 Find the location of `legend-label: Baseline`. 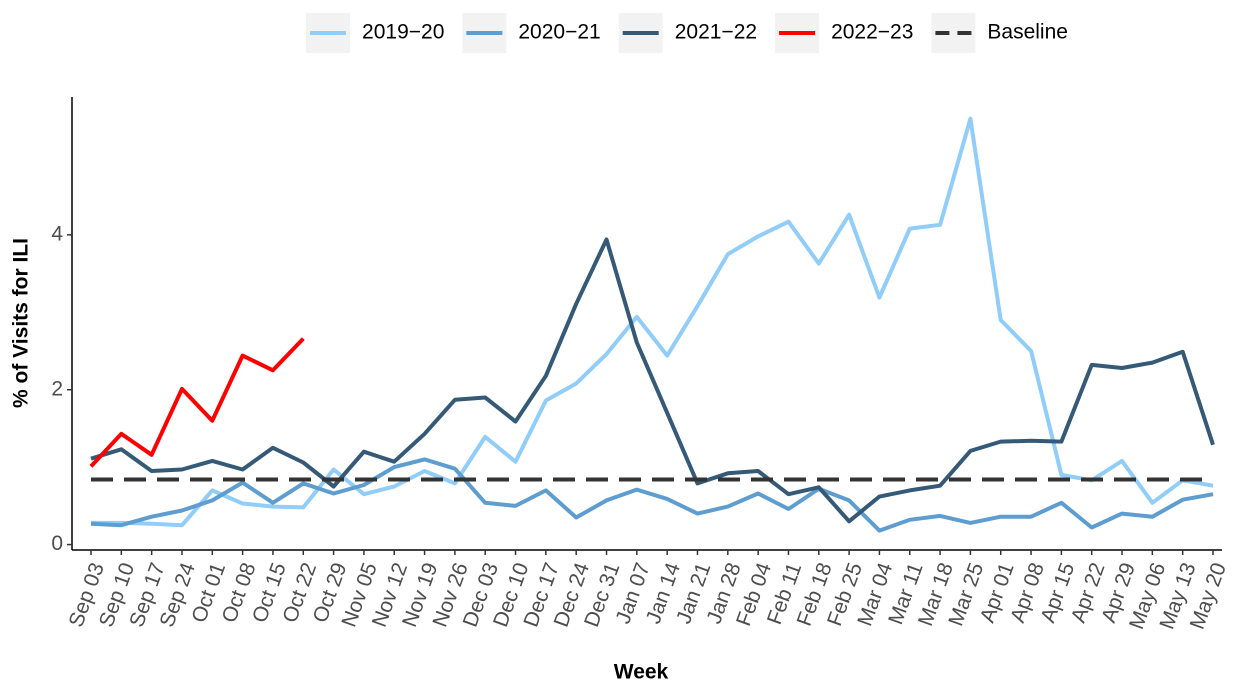

legend-label: Baseline is located at coordinates (1027, 32).